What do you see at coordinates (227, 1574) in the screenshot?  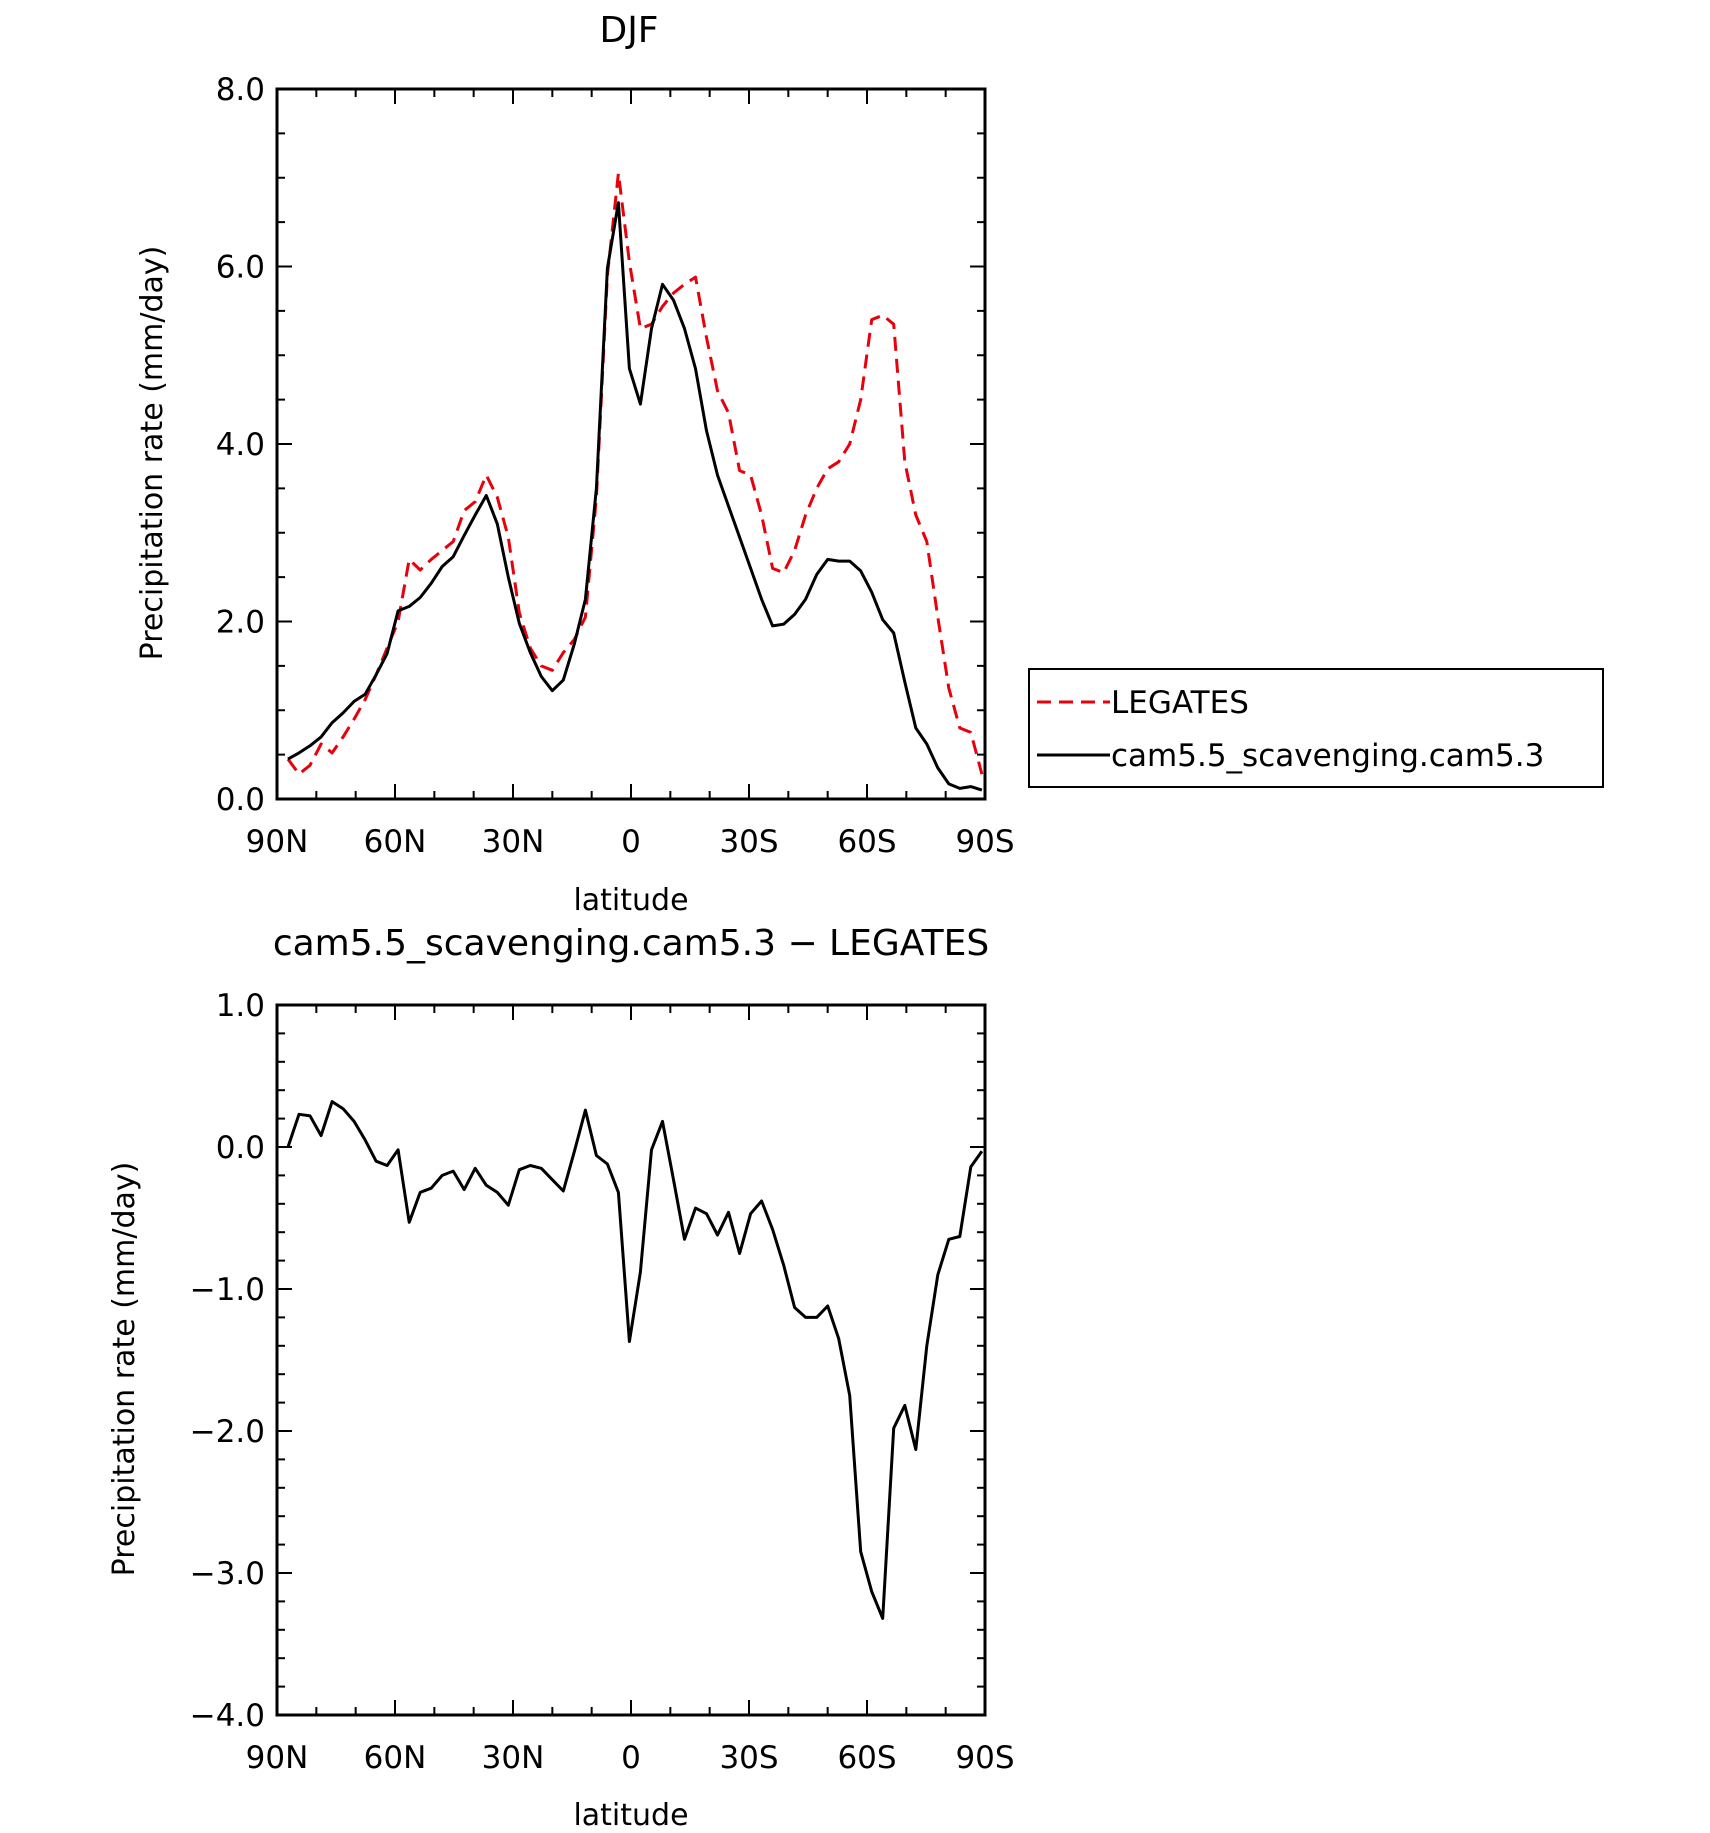 I see `y-tick-label: −3.0` at bounding box center [227, 1574].